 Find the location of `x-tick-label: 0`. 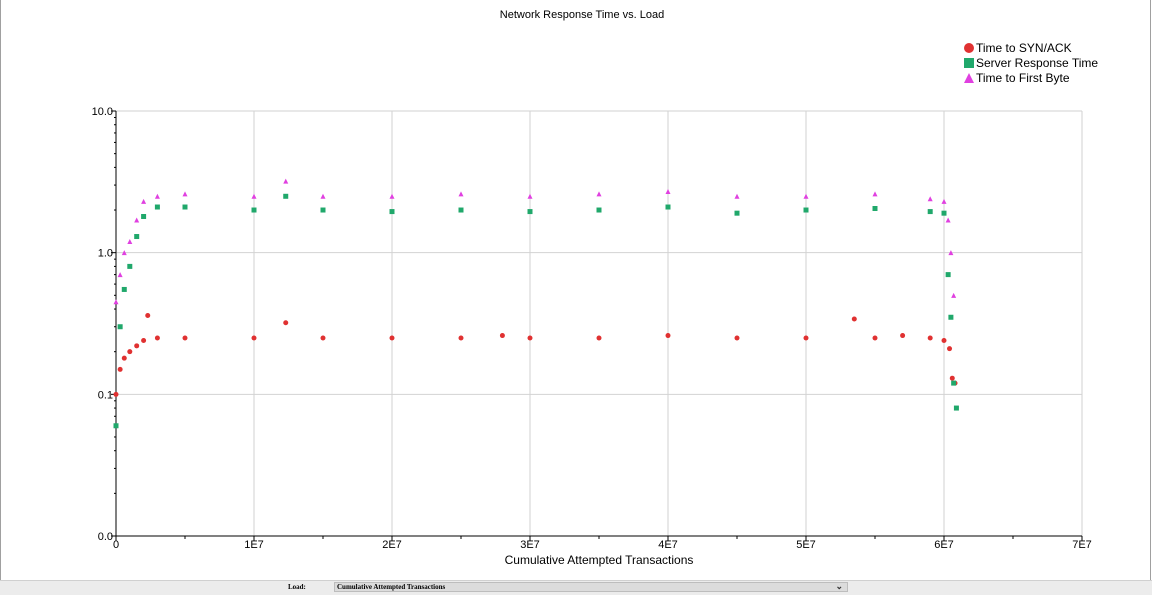

x-tick-label: 0 is located at coordinates (116, 545).